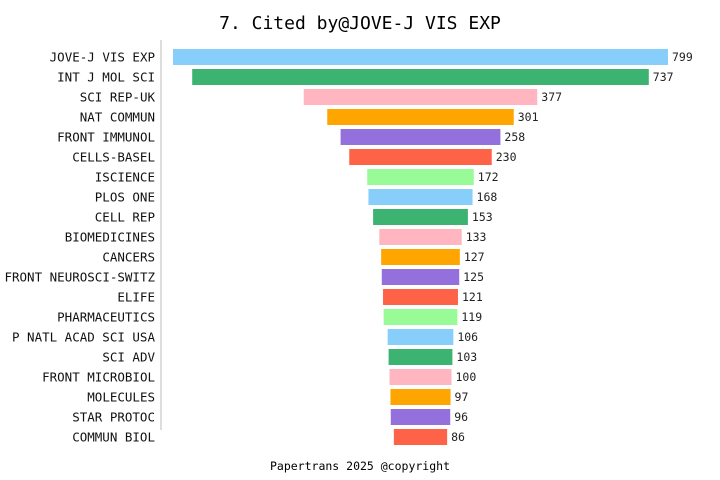  I want to click on value-label: 737, so click(663, 77).